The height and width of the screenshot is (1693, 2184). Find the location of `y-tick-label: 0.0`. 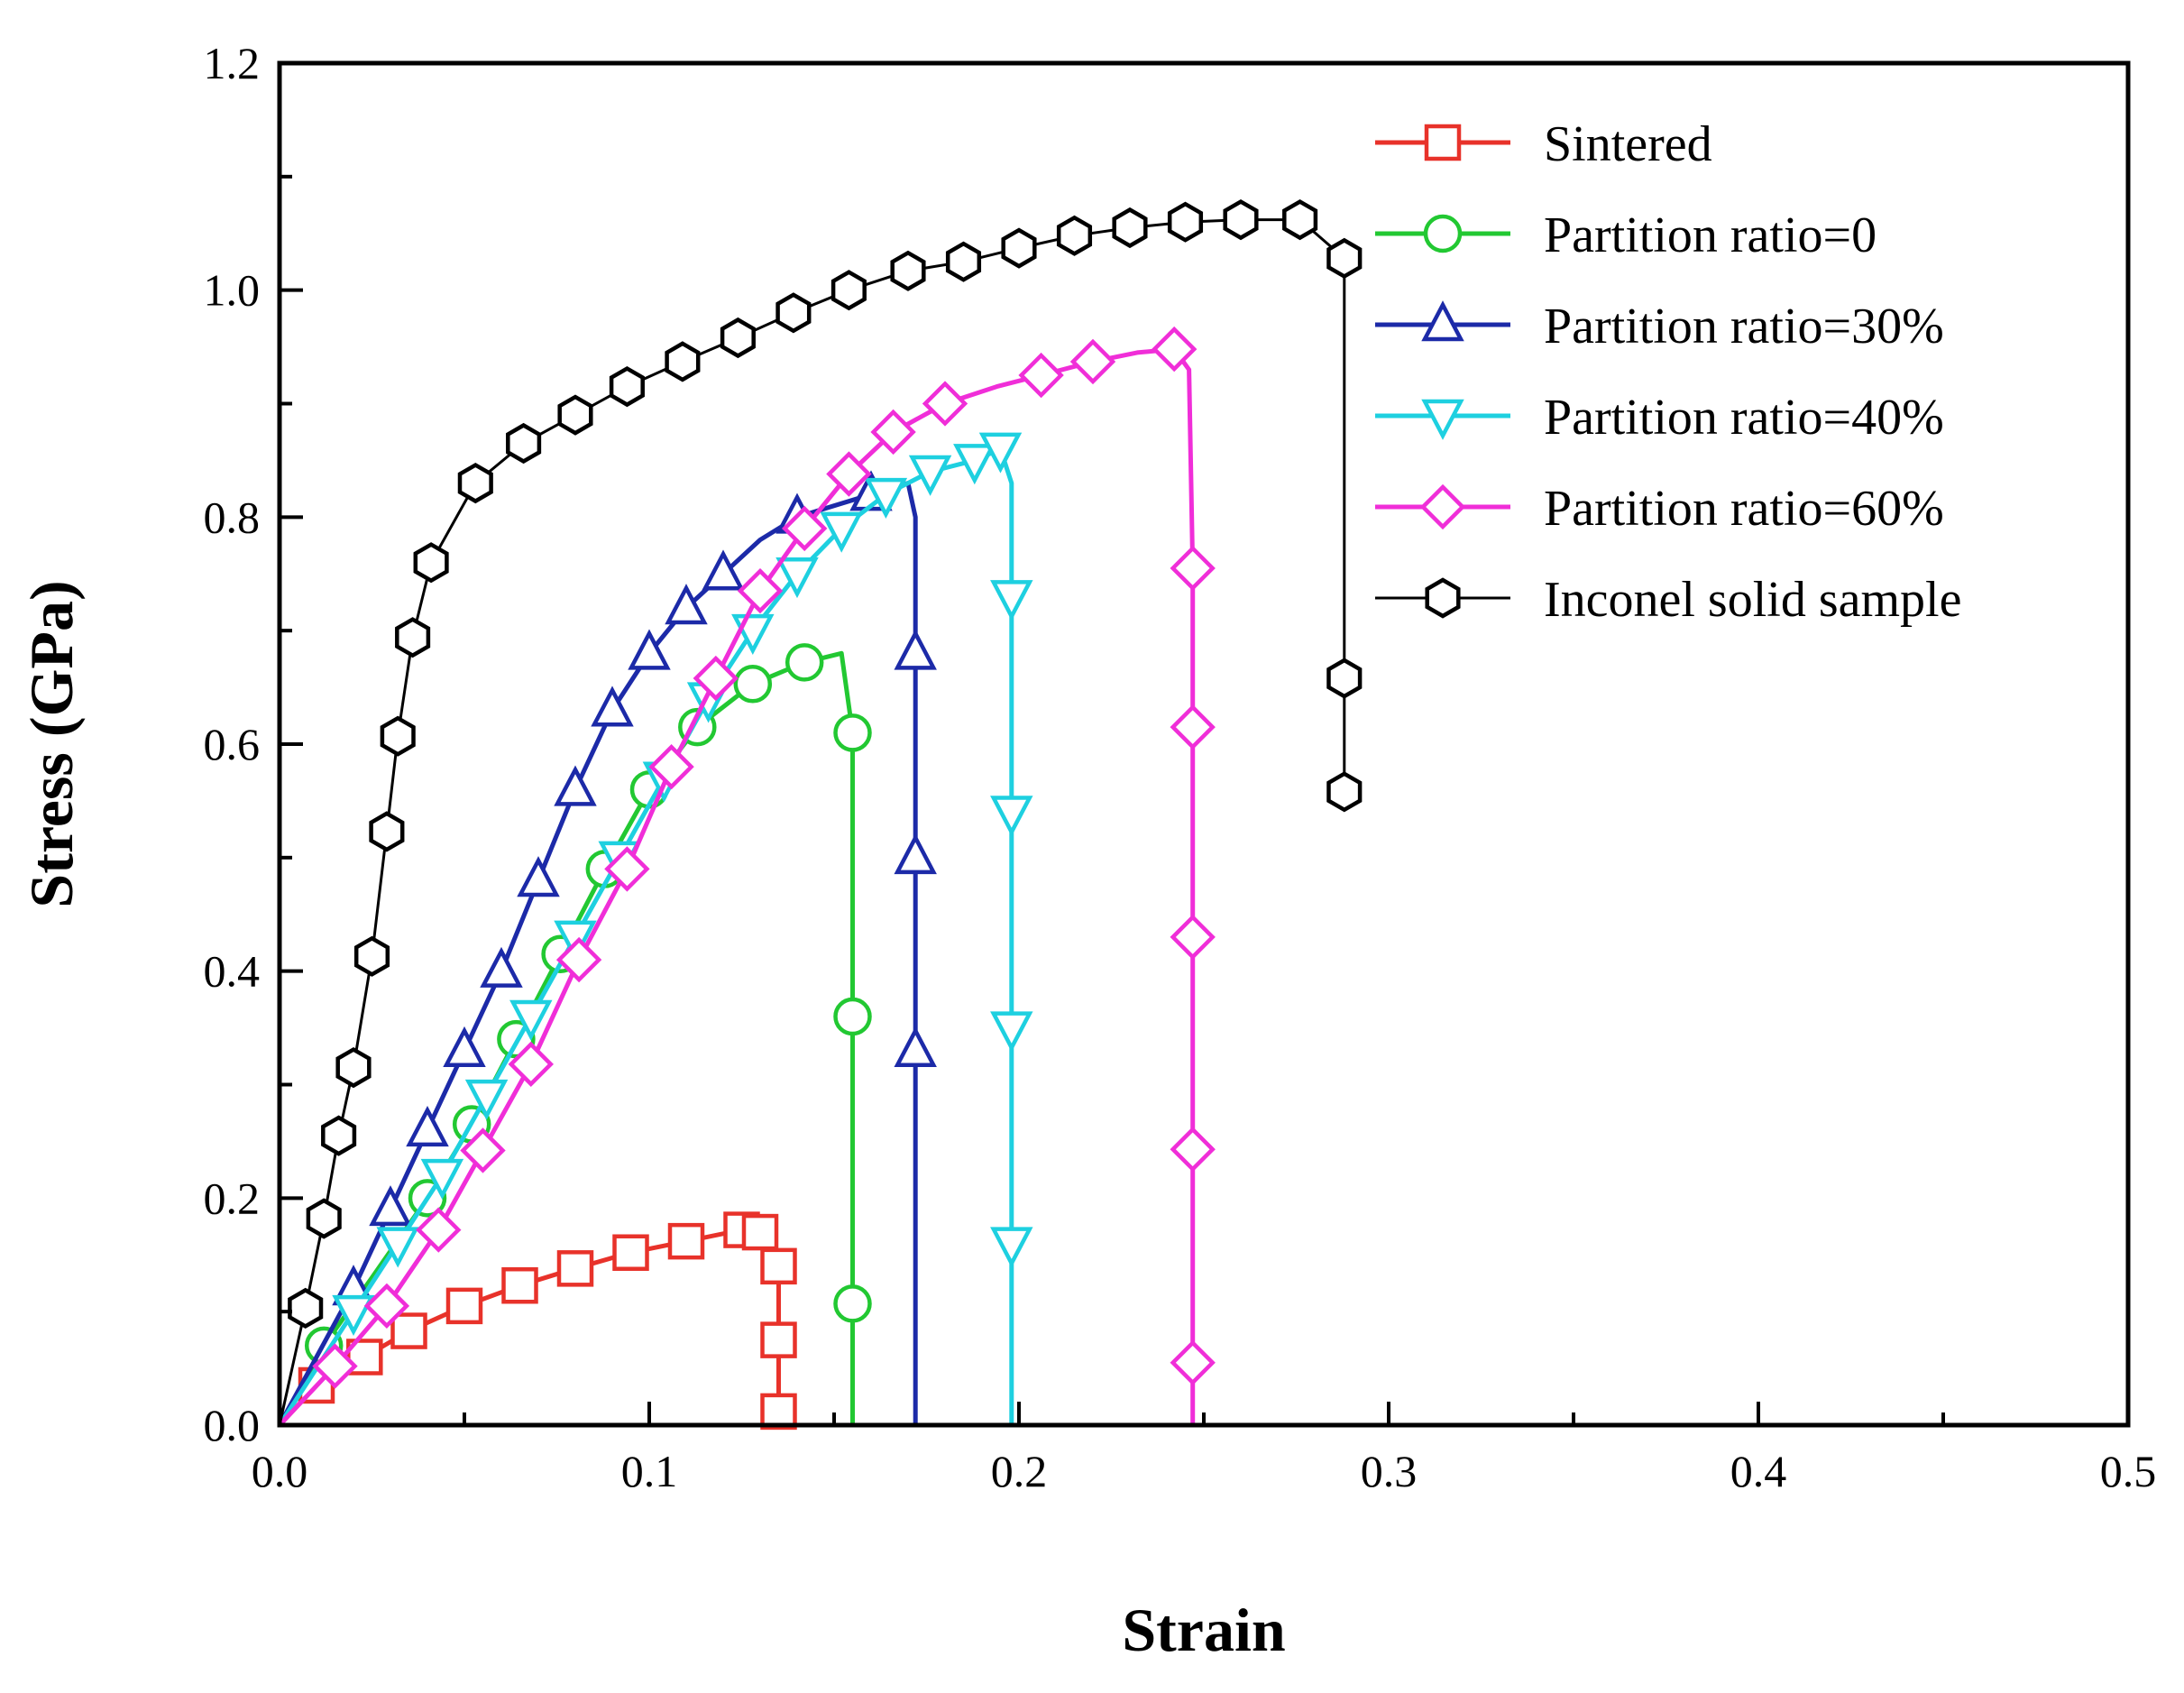

y-tick-label: 0.0 is located at coordinates (232, 1425).